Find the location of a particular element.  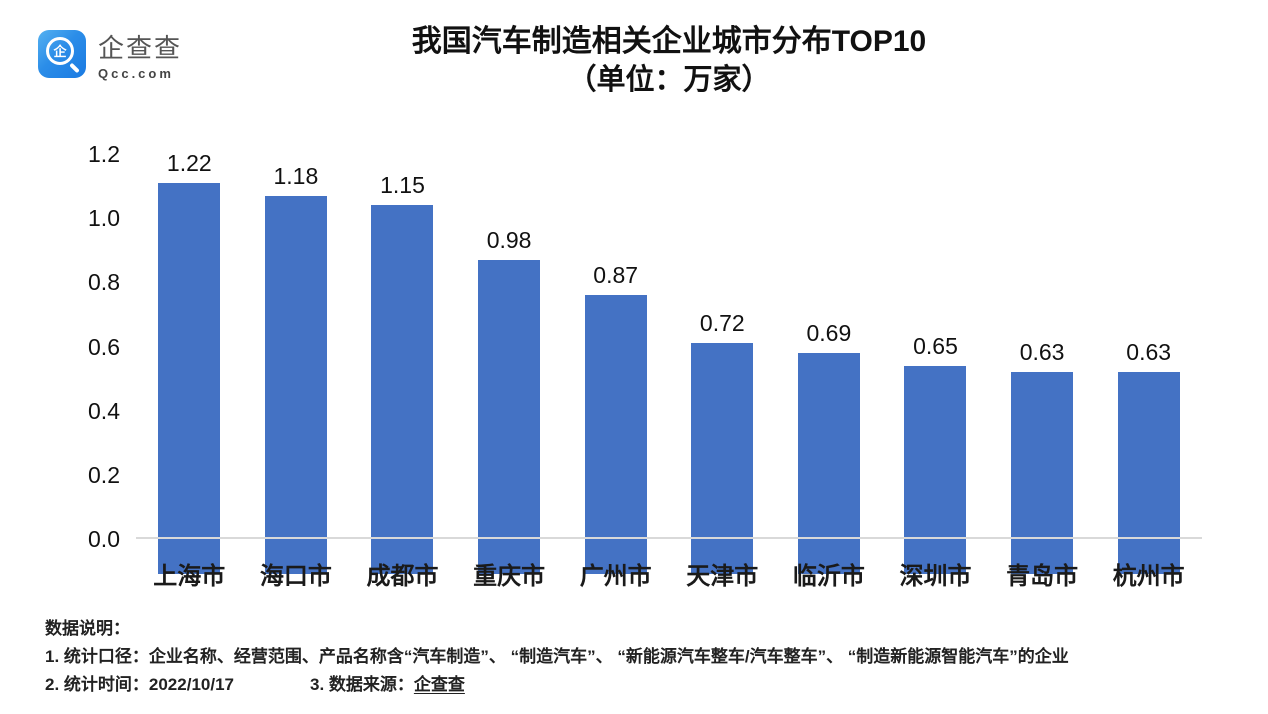

bar-value-label: 0.65 is located at coordinates (935, 345).